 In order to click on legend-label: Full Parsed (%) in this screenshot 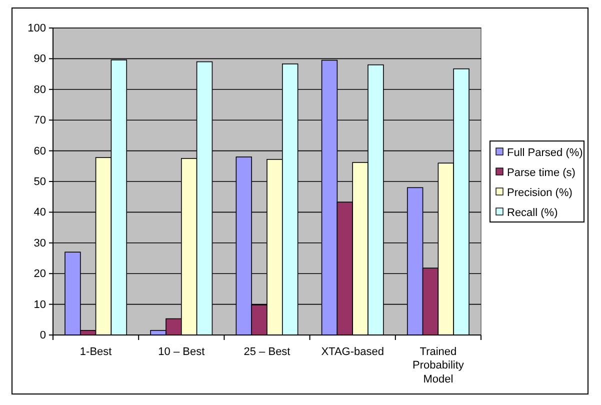, I will do `click(545, 153)`.